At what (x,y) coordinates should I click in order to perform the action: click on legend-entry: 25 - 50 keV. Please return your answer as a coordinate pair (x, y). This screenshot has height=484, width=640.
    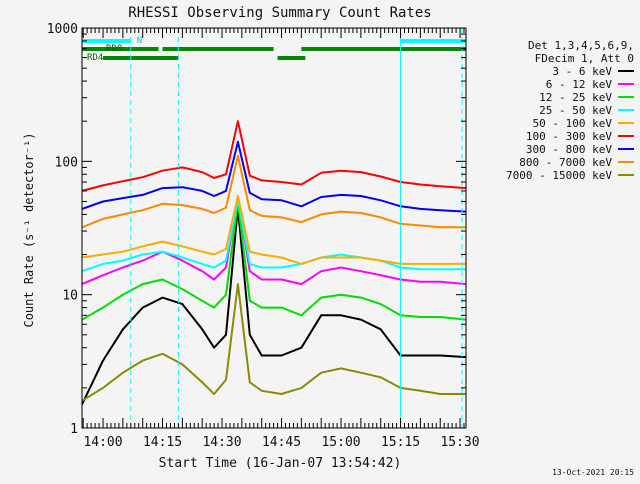
    Looking at the image, I should click on (575, 110).